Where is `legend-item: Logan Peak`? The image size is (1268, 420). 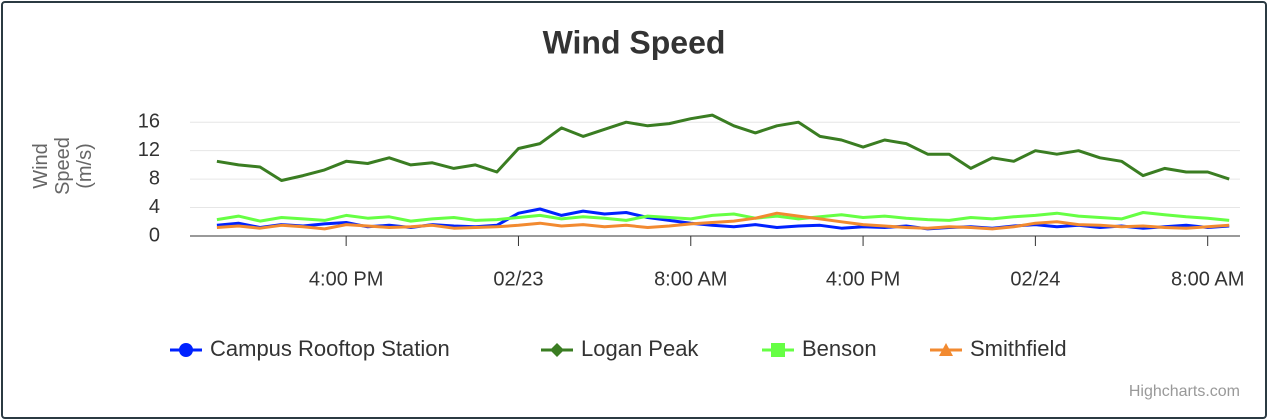 legend-item: Logan Peak is located at coordinates (620, 348).